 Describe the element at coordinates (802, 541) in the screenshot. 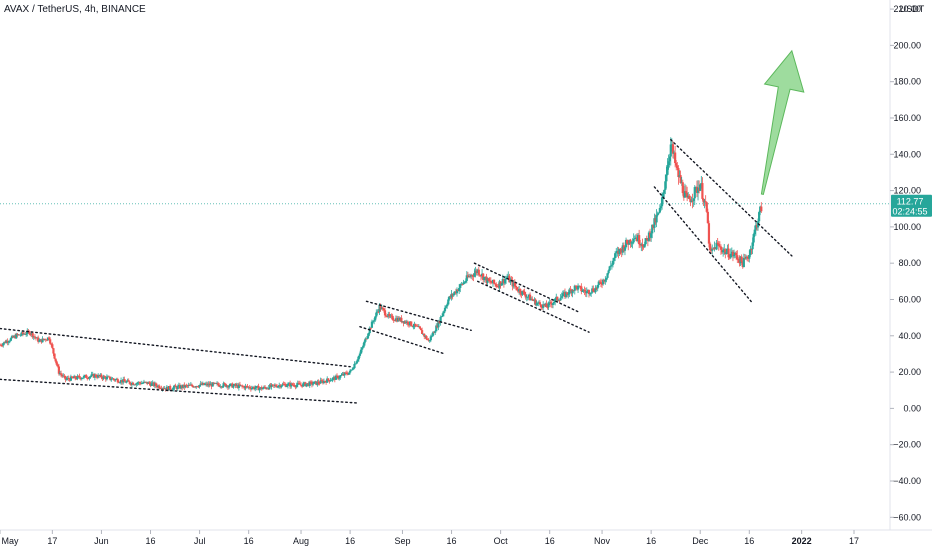

I see `x-tick-label: 2022` at that location.